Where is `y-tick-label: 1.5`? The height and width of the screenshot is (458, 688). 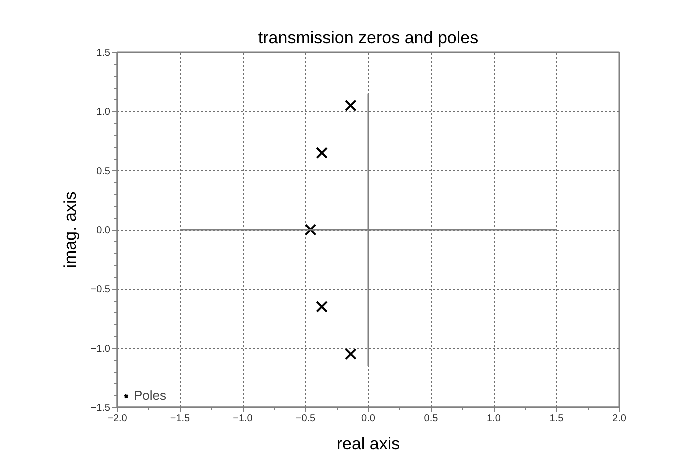 y-tick-label: 1.5 is located at coordinates (103, 53).